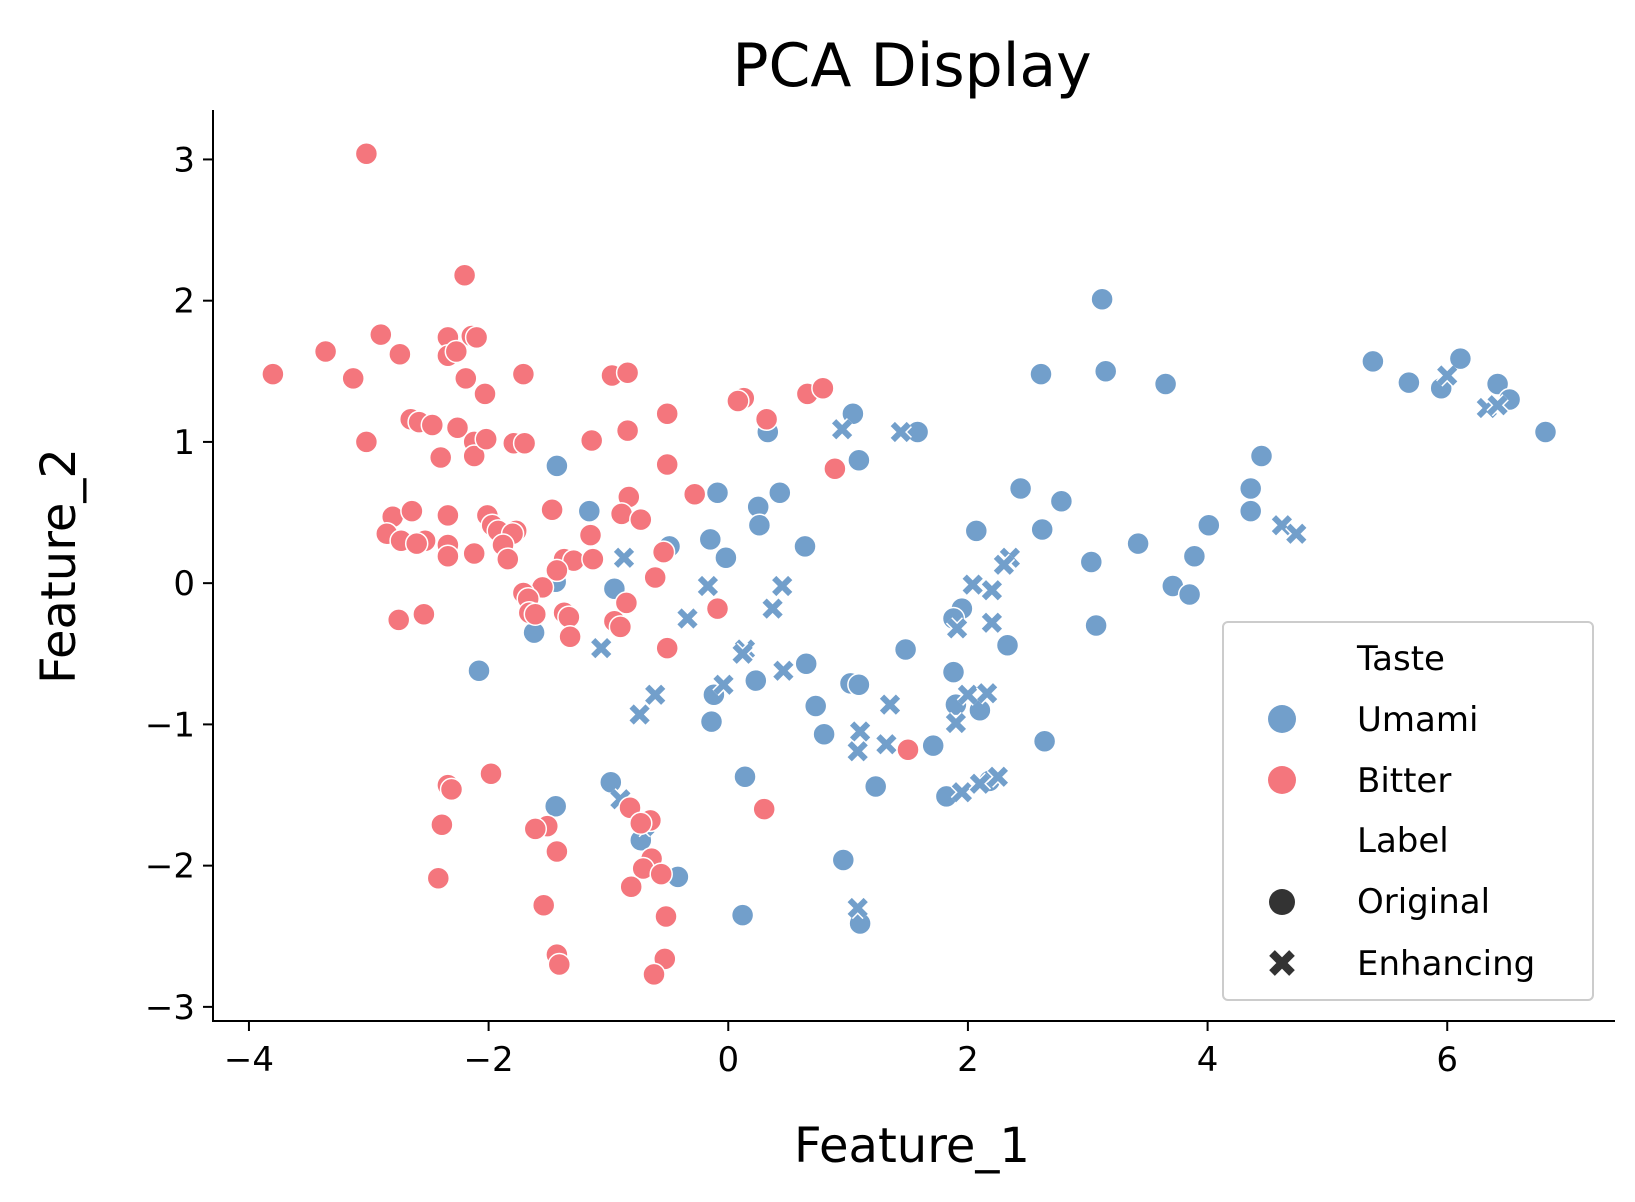 The height and width of the screenshot is (1202, 1635). Describe the element at coordinates (912, 1146) in the screenshot. I see `x-axis-label: Feature_1` at that location.